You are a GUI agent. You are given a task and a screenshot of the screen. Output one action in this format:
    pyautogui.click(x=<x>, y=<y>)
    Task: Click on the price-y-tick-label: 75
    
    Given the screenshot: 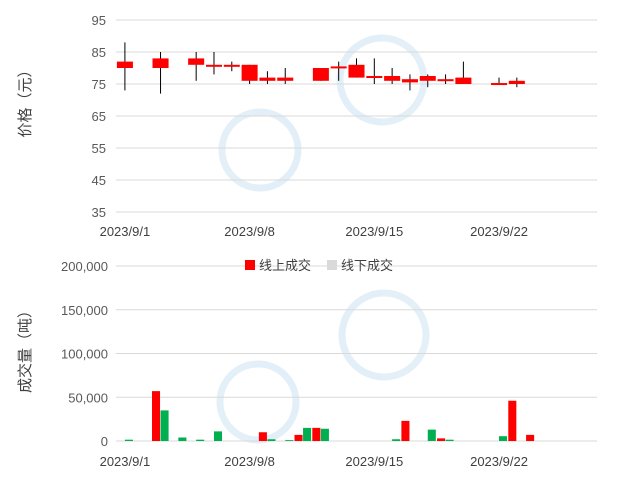 What is the action you would take?
    pyautogui.click(x=99, y=84)
    